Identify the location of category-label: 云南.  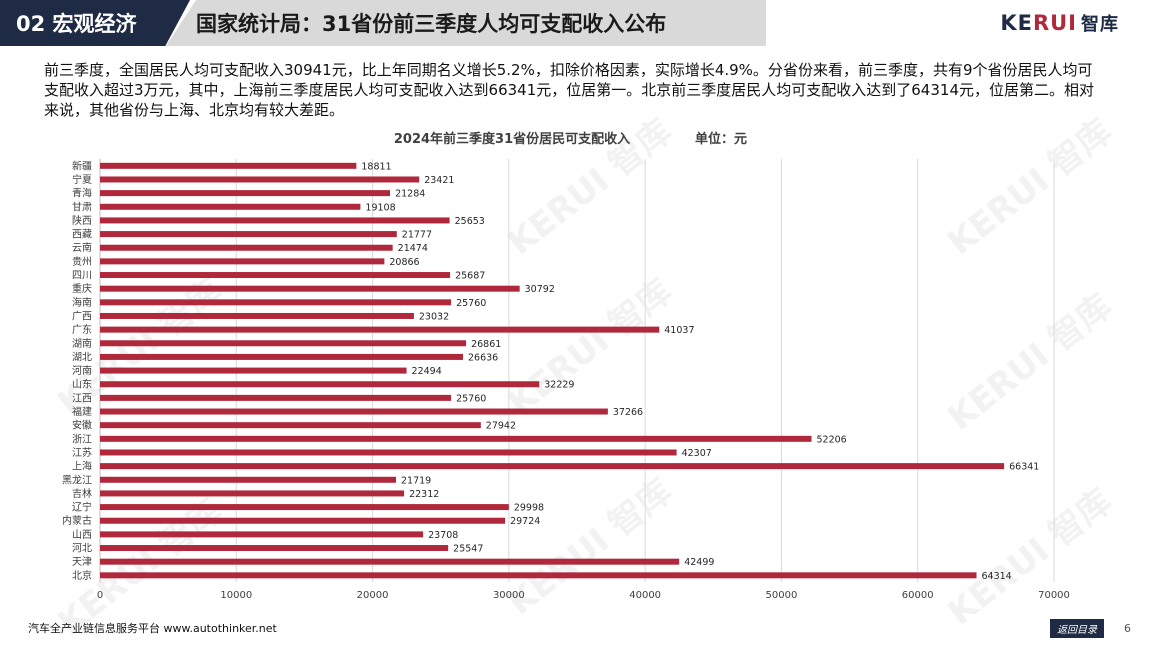
(82, 247).